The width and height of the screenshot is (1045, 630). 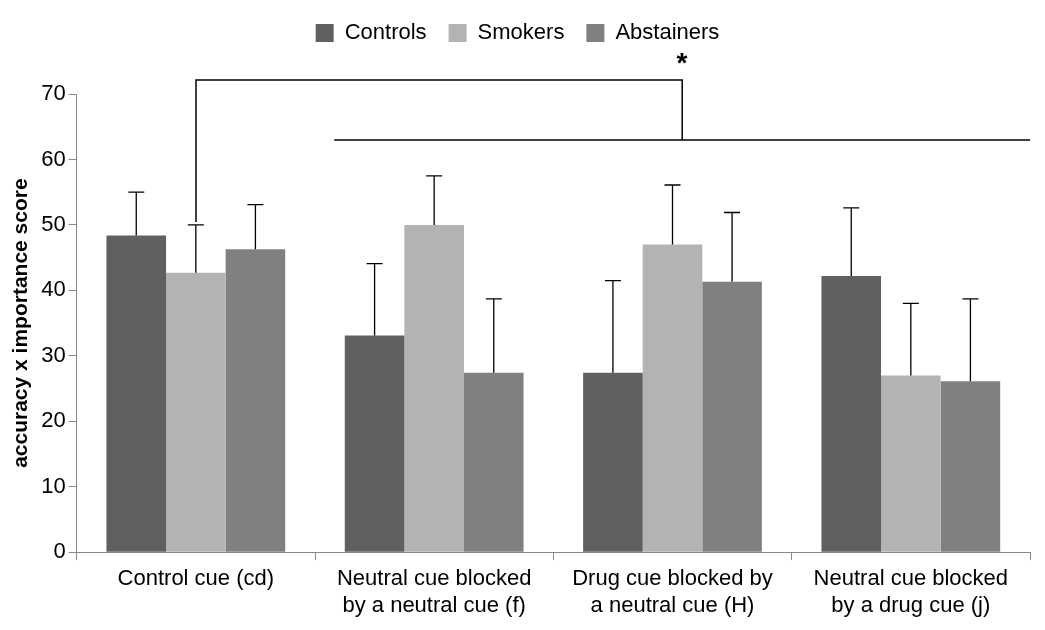 What do you see at coordinates (911, 591) in the screenshot?
I see `x-tick-label: Neutral cue blocked by a drug cue (j)` at bounding box center [911, 591].